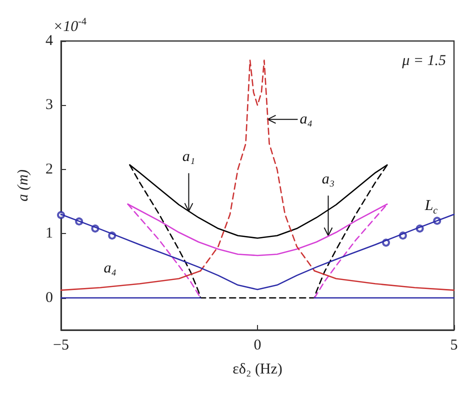  I want to click on y-tick-label: 3, so click(49, 105).